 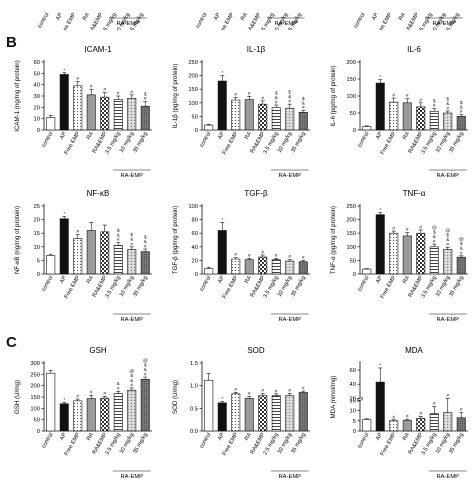 I want to click on bar-3-5-mg-kg, so click(x=118, y=260).